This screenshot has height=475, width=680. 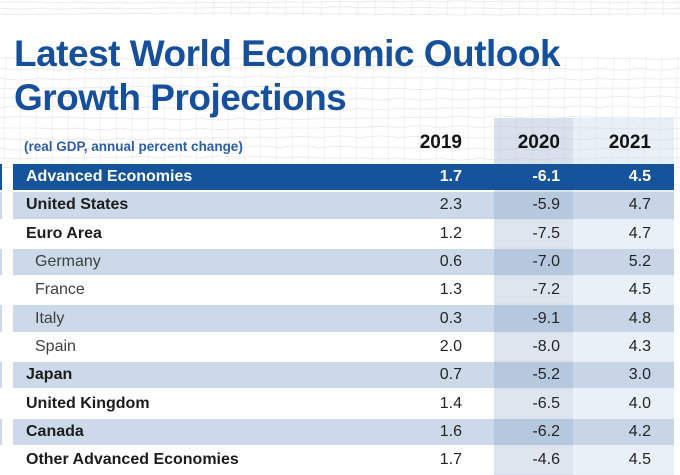 I want to click on table-row: France 1.3 -7.2 4.5, so click(x=343, y=290).